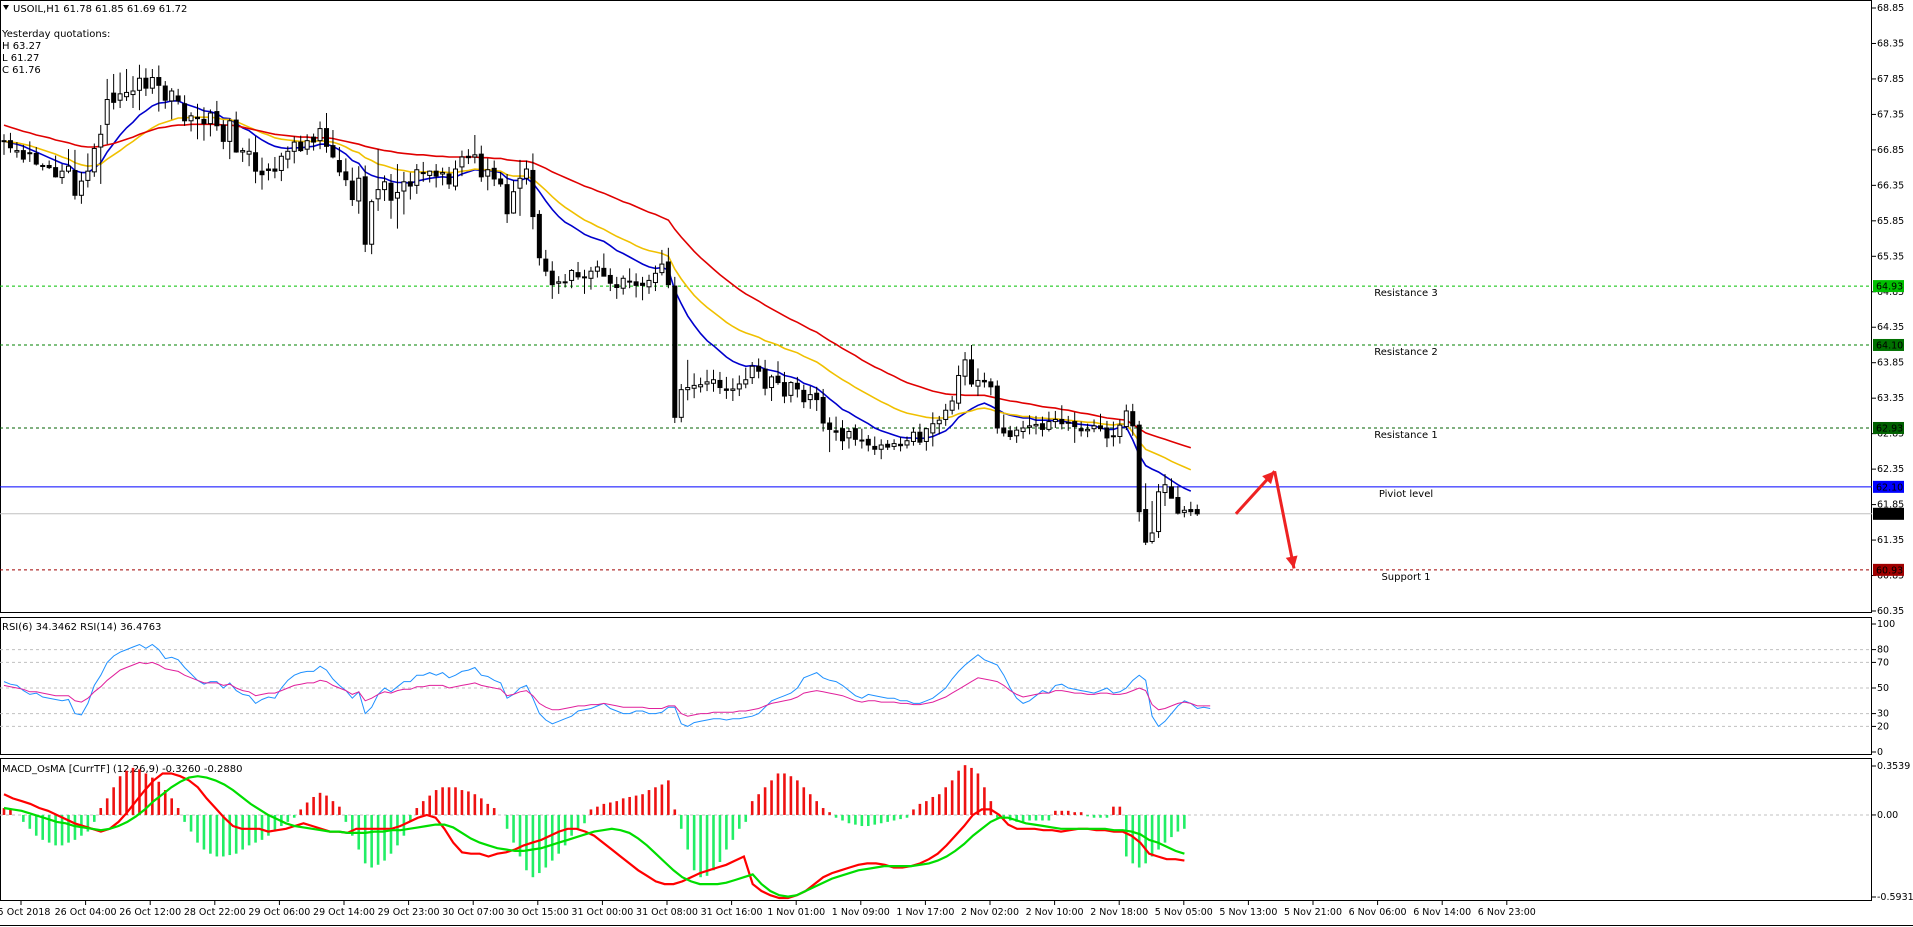  What do you see at coordinates (1889, 287) in the screenshot?
I see `price-tag: 64.93` at bounding box center [1889, 287].